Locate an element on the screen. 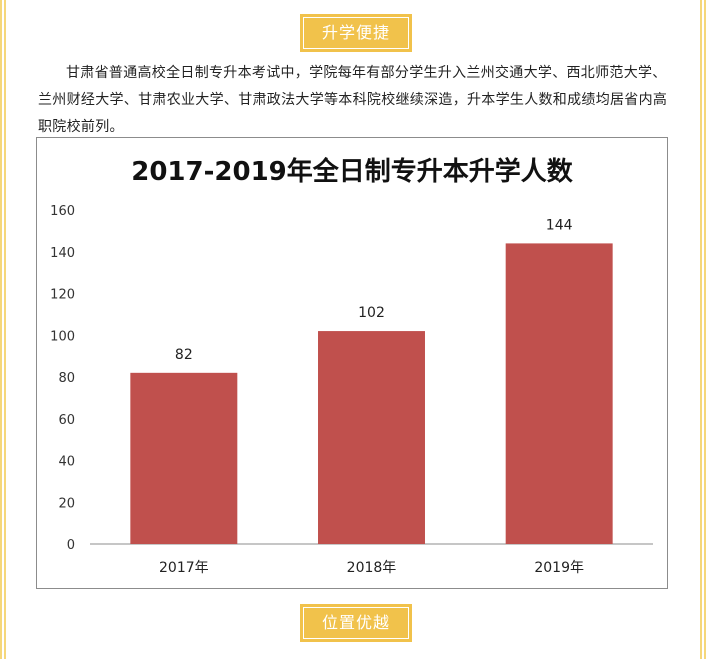  section-tag-label: 升学便捷 is located at coordinates (356, 33).